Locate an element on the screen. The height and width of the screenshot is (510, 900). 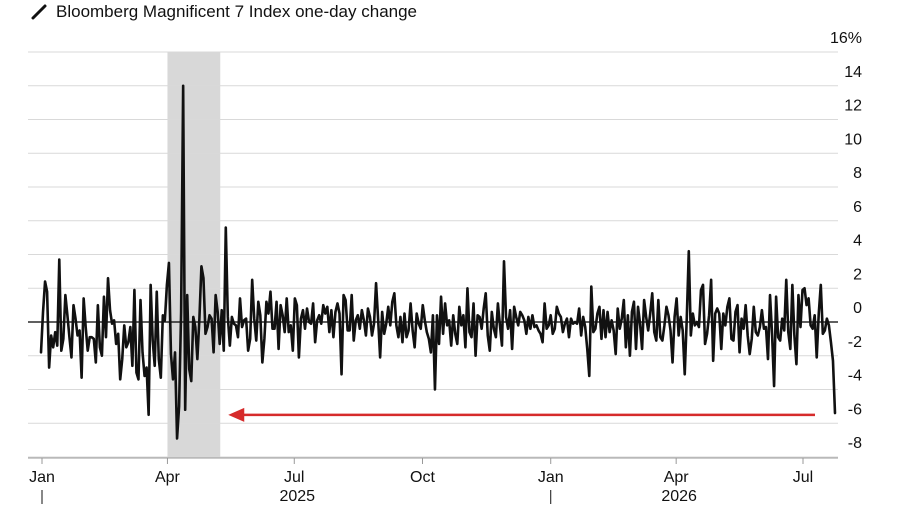
y-tick-label: 14 is located at coordinates (853, 72).